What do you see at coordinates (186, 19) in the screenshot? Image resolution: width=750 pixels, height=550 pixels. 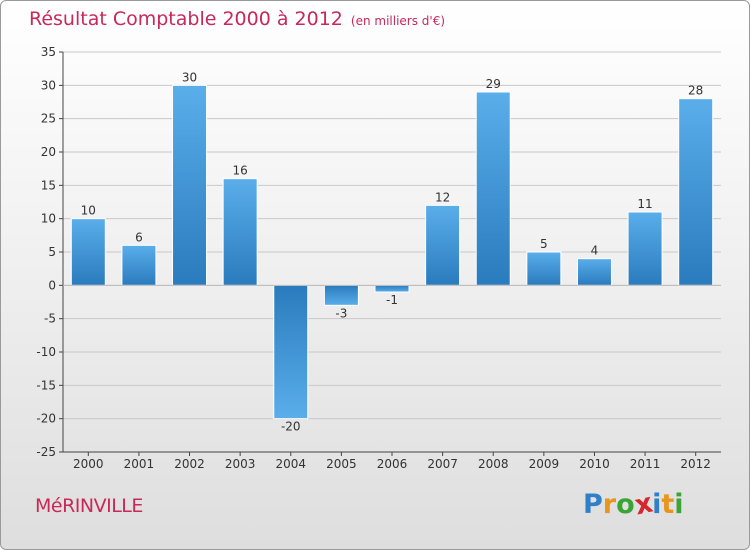 I see `chart-title-text: Résultat Comptable 2000 à 2012` at bounding box center [186, 19].